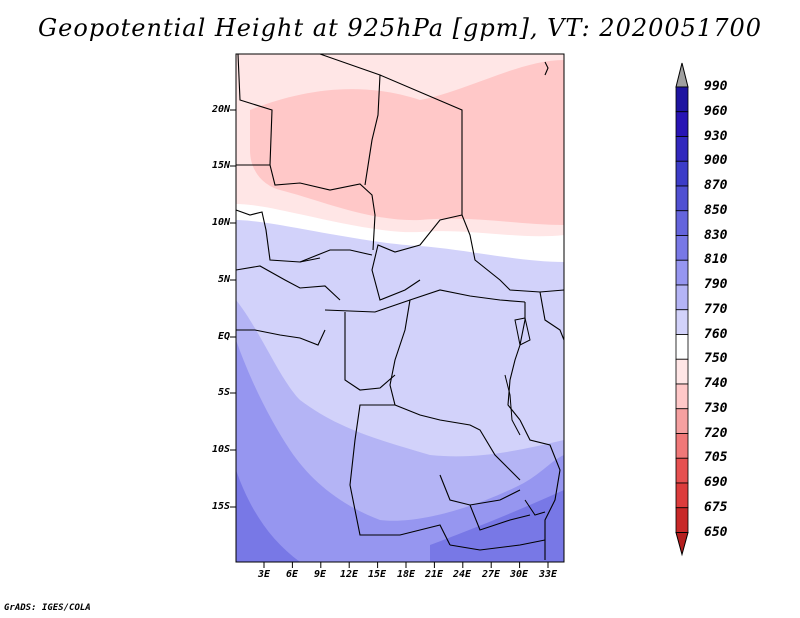 The image size is (800, 618). Describe the element at coordinates (716, 507) in the screenshot. I see `colorbar-label: 675` at that location.